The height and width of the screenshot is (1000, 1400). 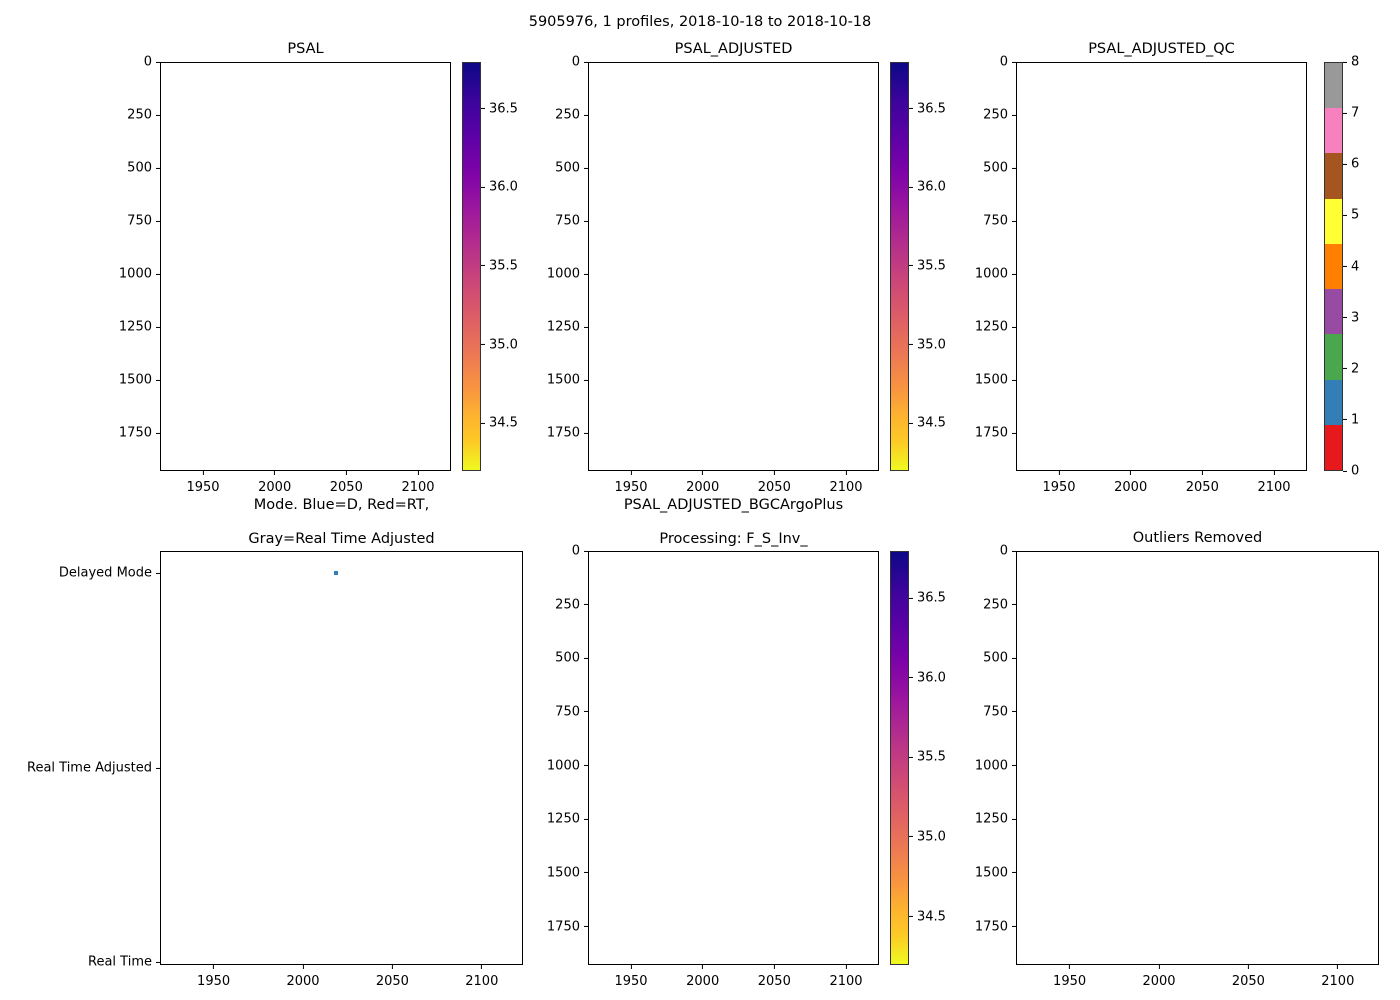 What do you see at coordinates (567, 274) in the screenshot?
I see `ytick-psal-adjusted-1000: 1000` at bounding box center [567, 274].